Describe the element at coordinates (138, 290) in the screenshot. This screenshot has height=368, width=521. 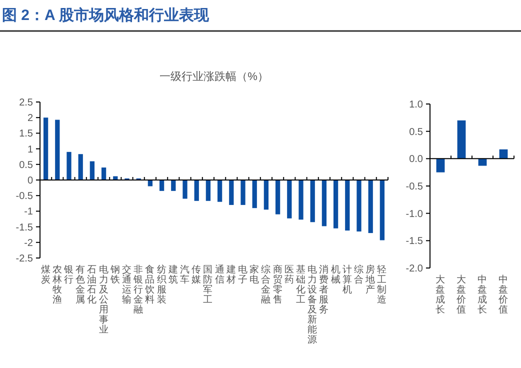
I see `x-tick-label: 非银行金融` at that location.